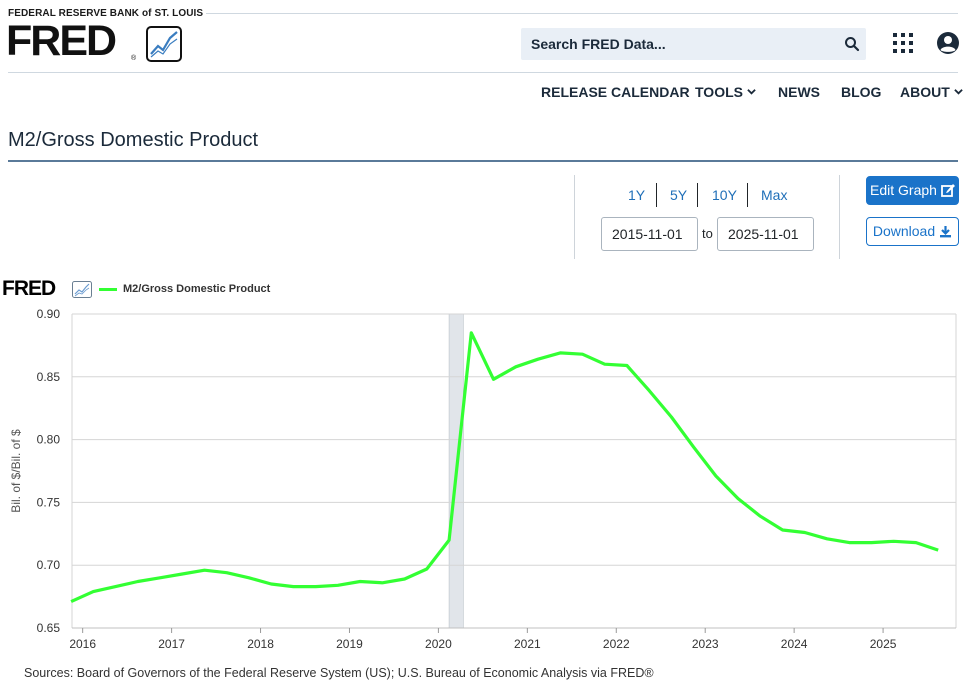  What do you see at coordinates (948, 43) in the screenshot?
I see `user-account-icon` at bounding box center [948, 43].